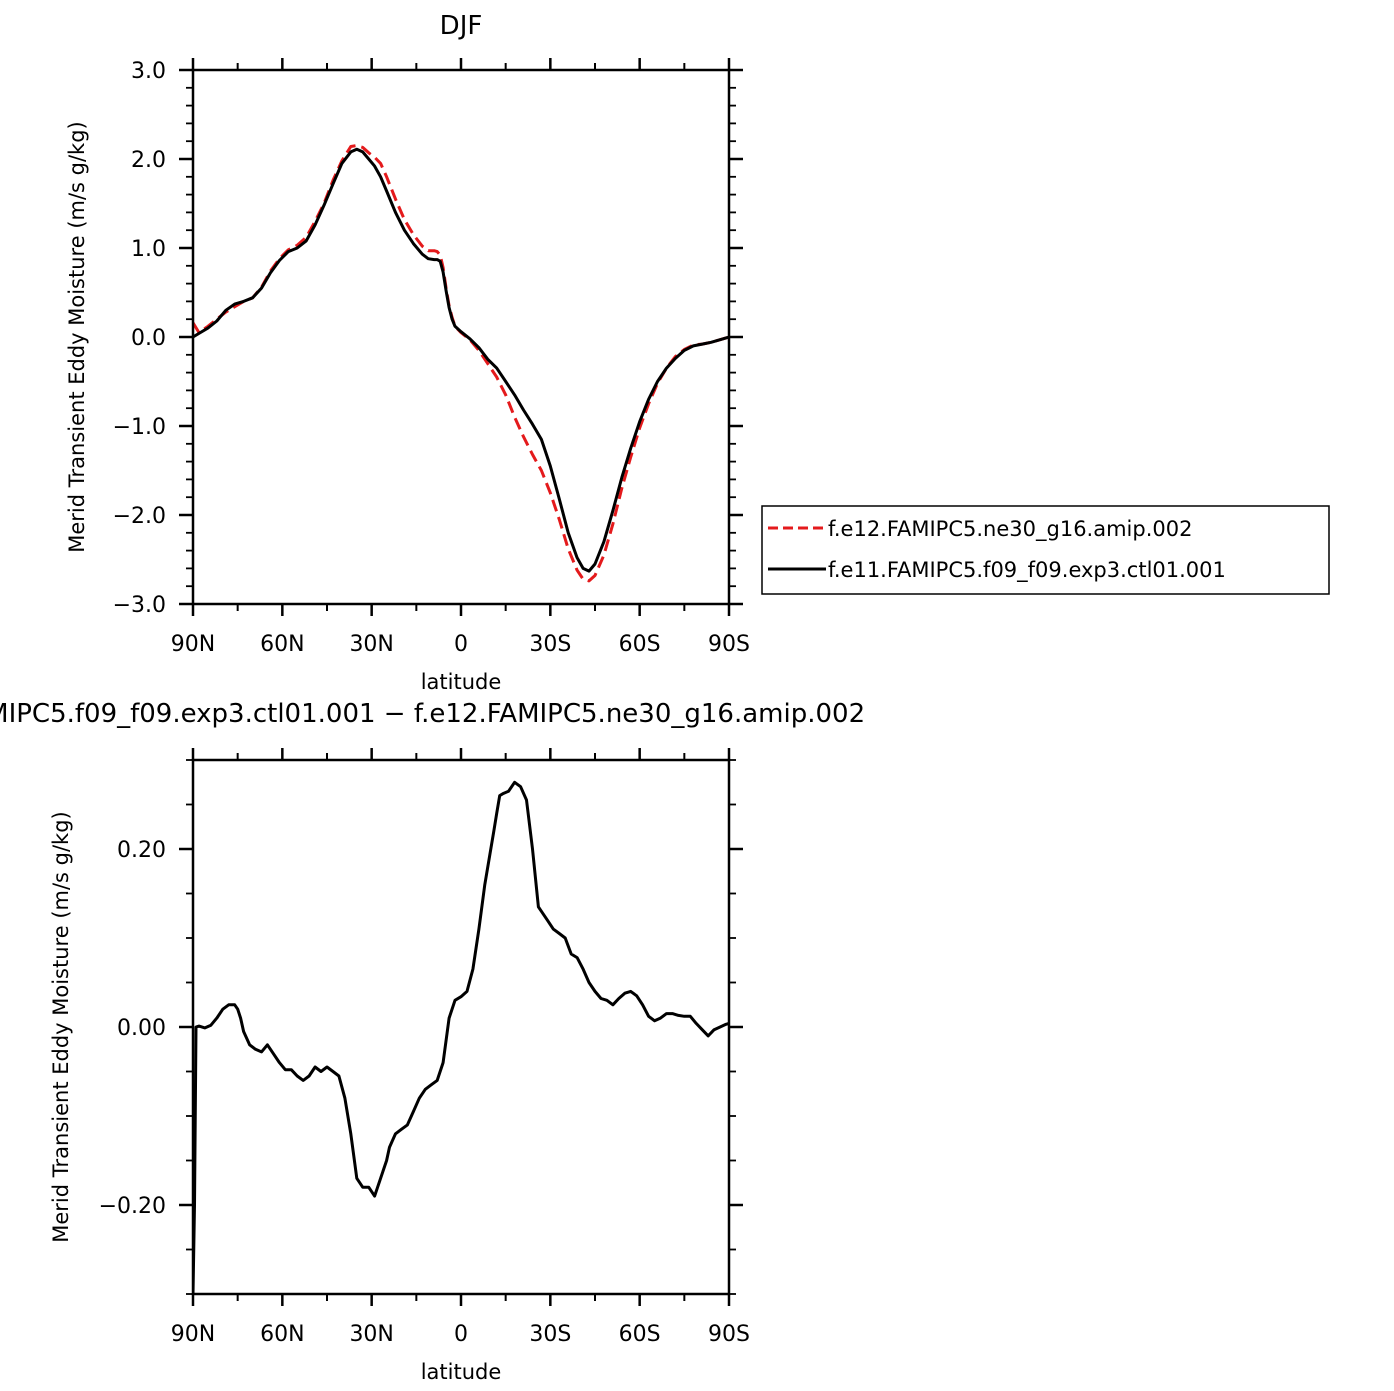 The height and width of the screenshot is (1391, 1394). I want to click on diff-y-tick-label: −0.20, so click(132, 1206).